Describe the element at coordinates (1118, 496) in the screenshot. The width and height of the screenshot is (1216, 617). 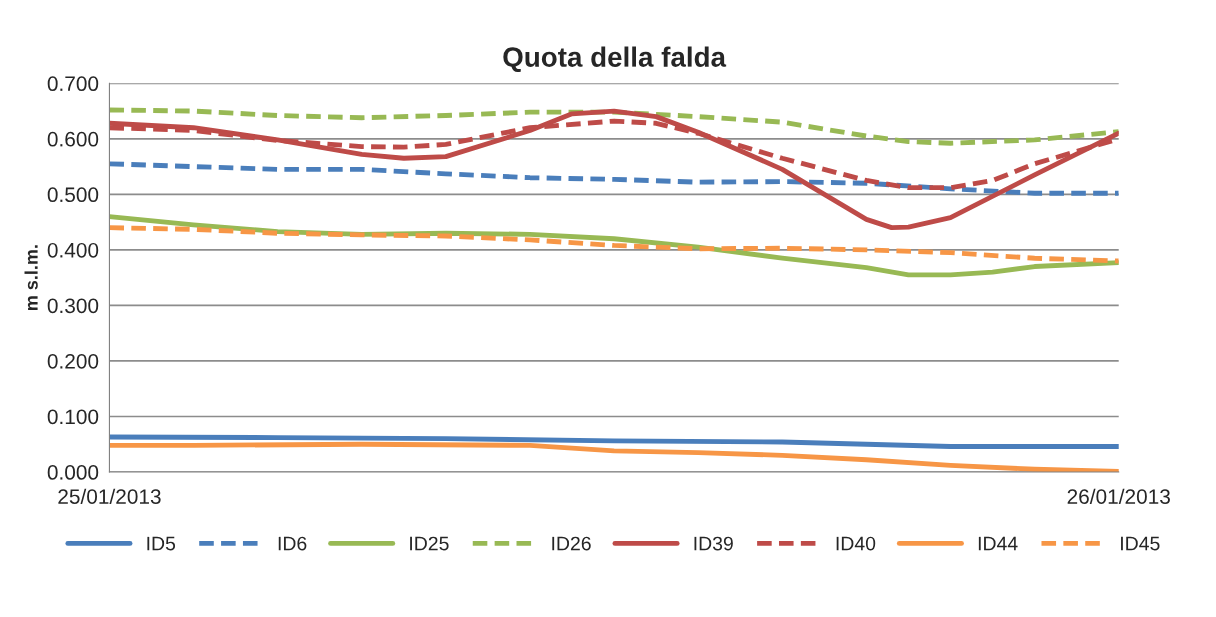
I see `x-tick-label: 26/01/2013` at that location.